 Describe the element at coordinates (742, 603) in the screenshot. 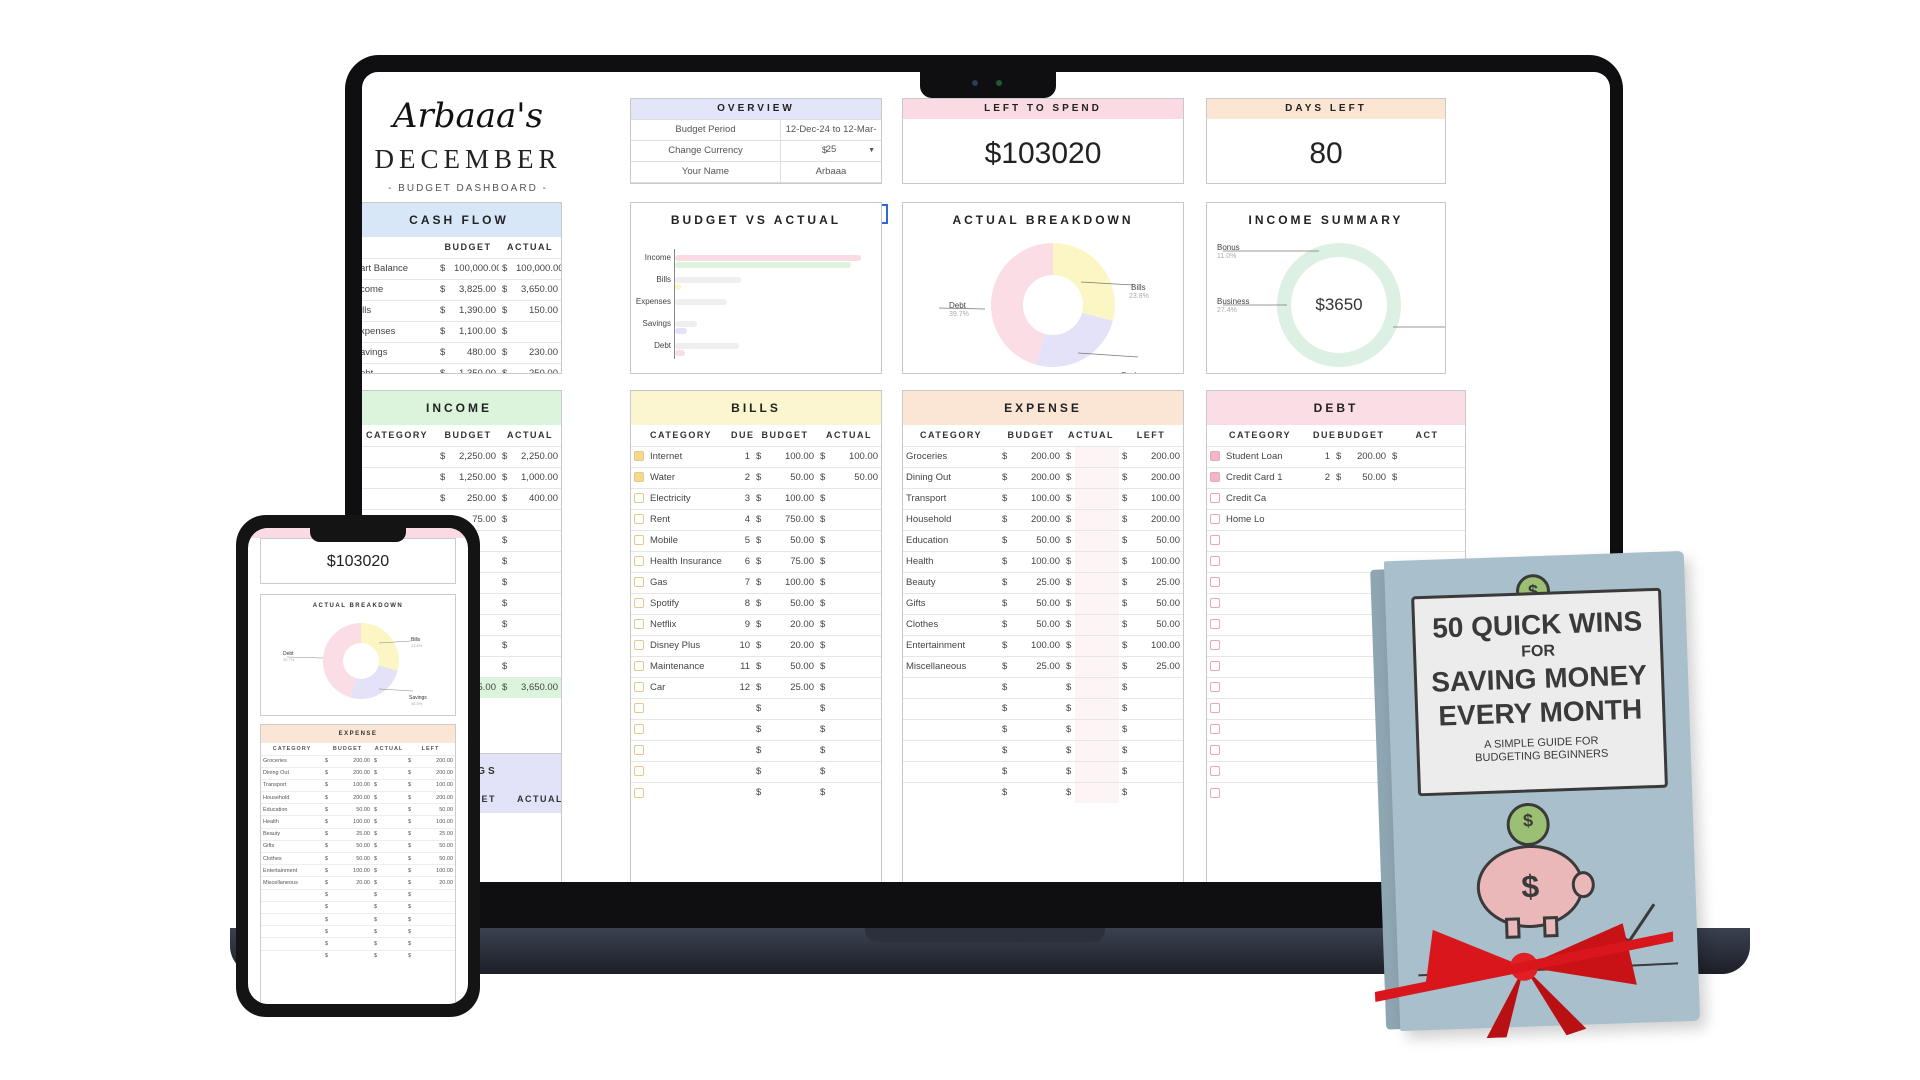

I see `bill-due: 8` at that location.